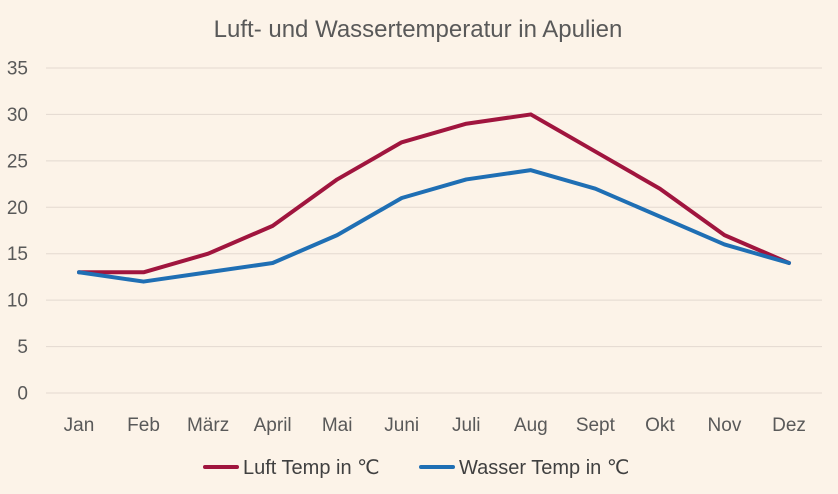 Image resolution: width=838 pixels, height=494 pixels. Describe the element at coordinates (418, 29) in the screenshot. I see `chart-title: Luft- und Wassertemperatur in Apulien` at that location.